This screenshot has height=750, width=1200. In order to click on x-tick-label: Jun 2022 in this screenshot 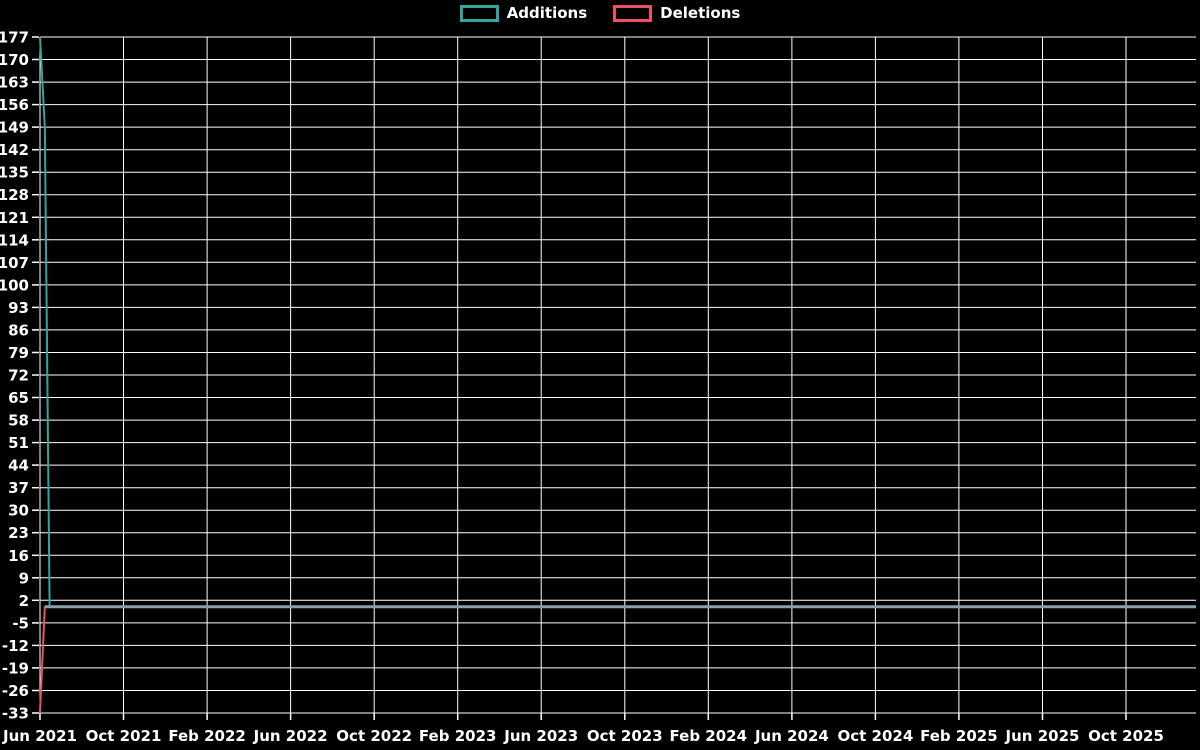, I will do `click(290, 736)`.